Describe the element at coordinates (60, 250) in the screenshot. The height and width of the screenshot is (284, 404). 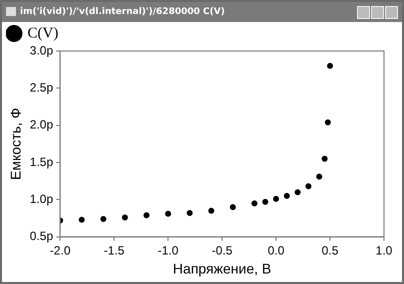
I see `x-tick-label: -2.0` at that location.